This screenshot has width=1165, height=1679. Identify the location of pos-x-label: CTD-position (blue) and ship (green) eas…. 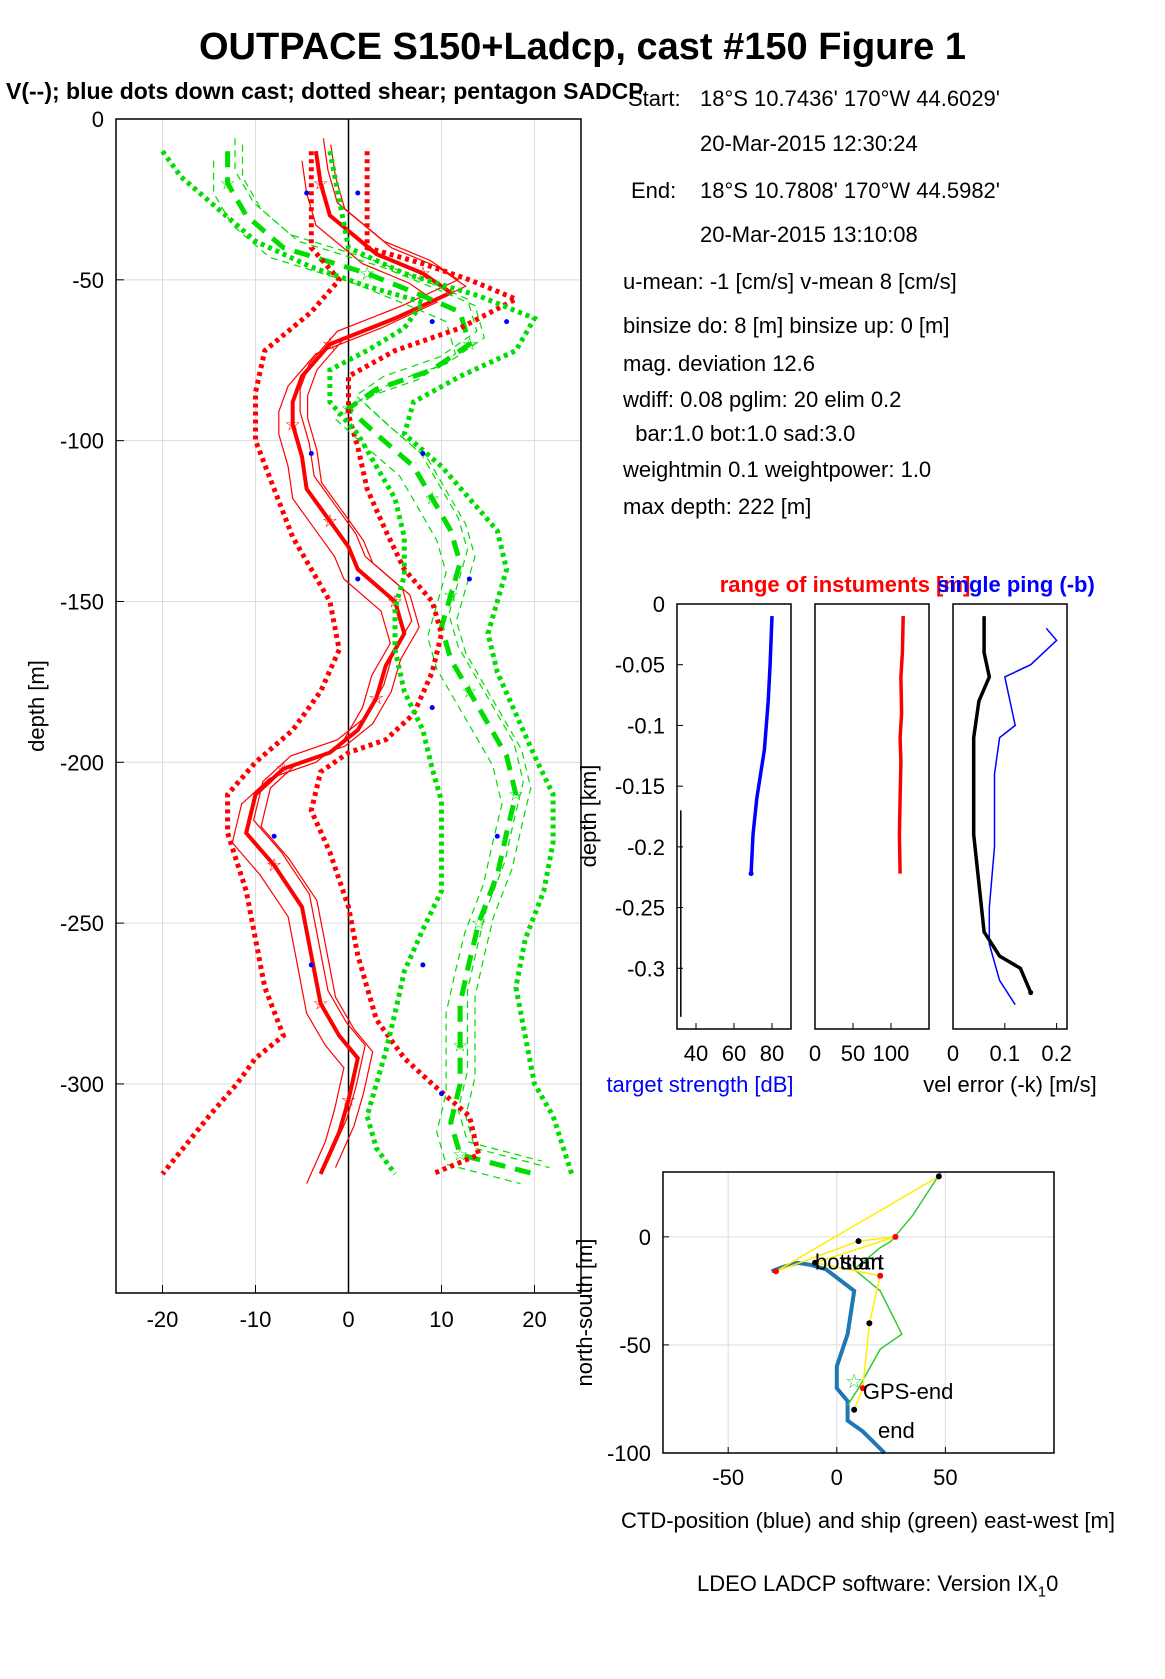
(868, 1520).